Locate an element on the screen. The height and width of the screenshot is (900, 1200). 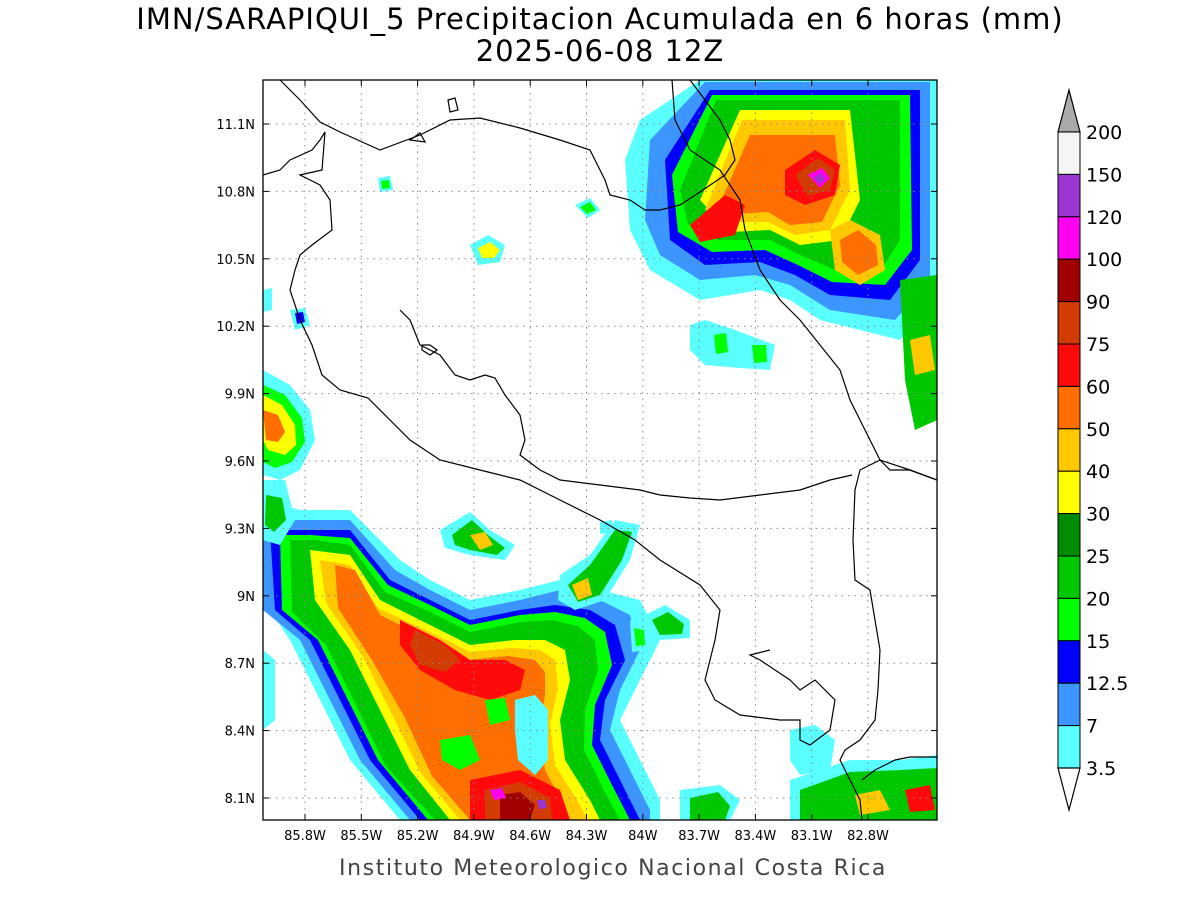
y-tick-label: 11.1N is located at coordinates (235, 125).